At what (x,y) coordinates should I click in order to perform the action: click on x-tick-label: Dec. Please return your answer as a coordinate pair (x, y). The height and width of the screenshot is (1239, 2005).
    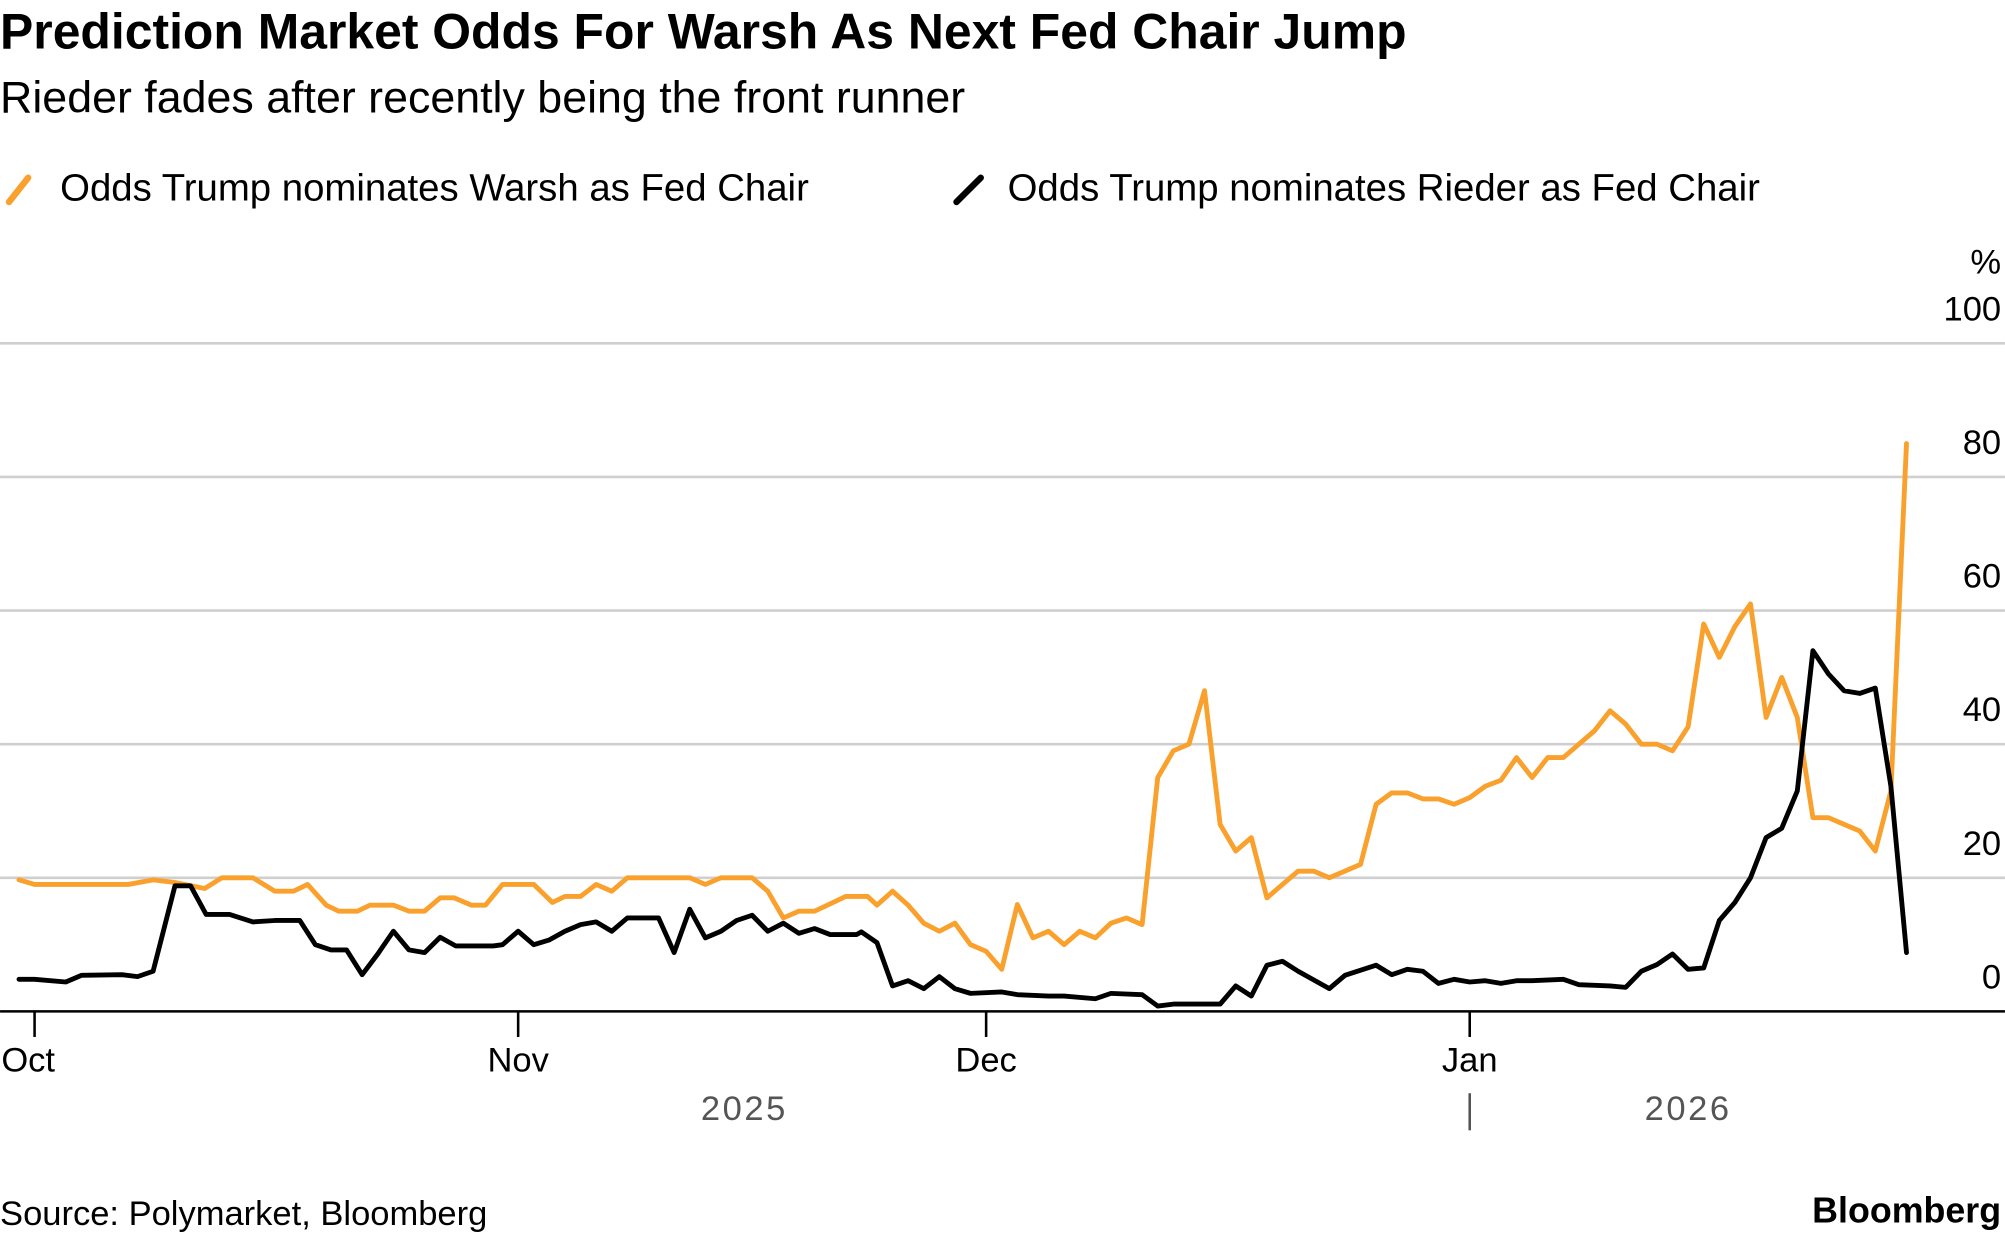
    Looking at the image, I should click on (985, 1060).